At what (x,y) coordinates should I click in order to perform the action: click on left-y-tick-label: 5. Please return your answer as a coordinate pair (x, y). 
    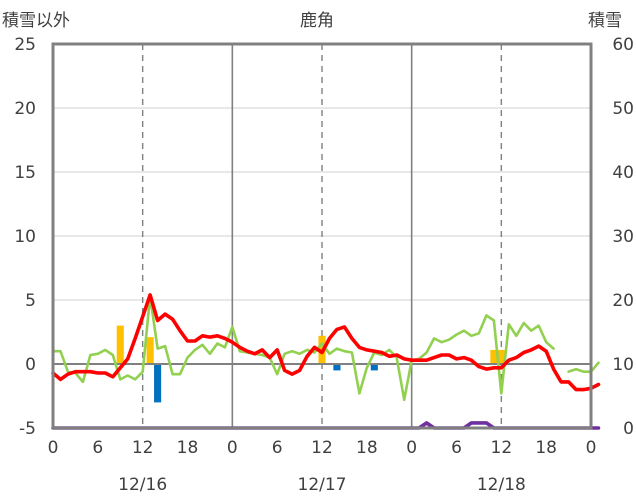
    Looking at the image, I should click on (30, 301).